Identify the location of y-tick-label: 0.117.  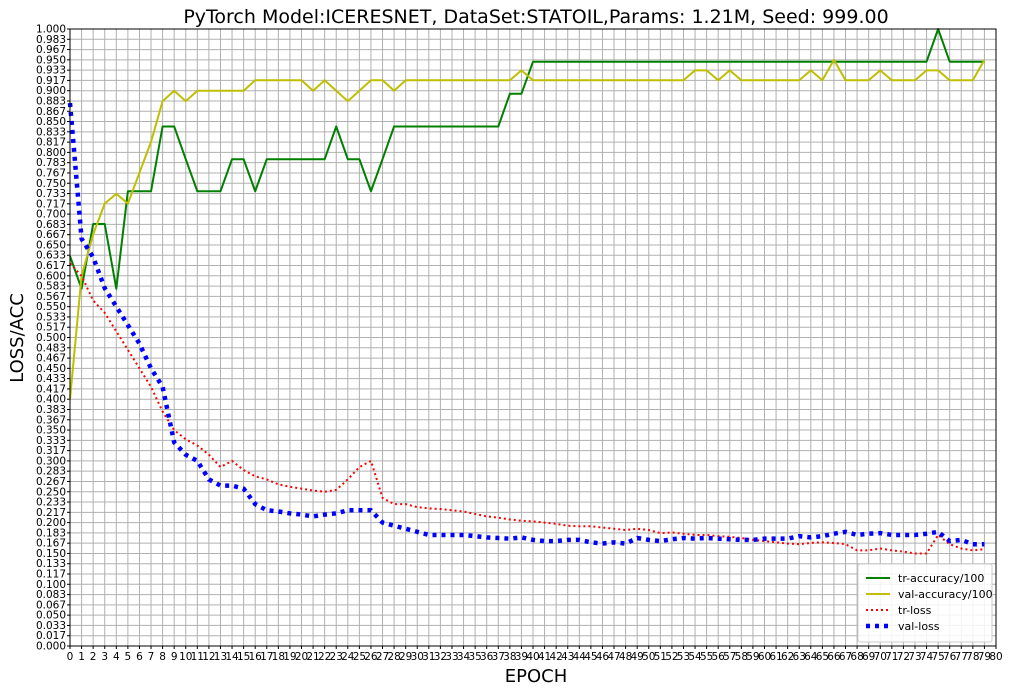
(51, 575).